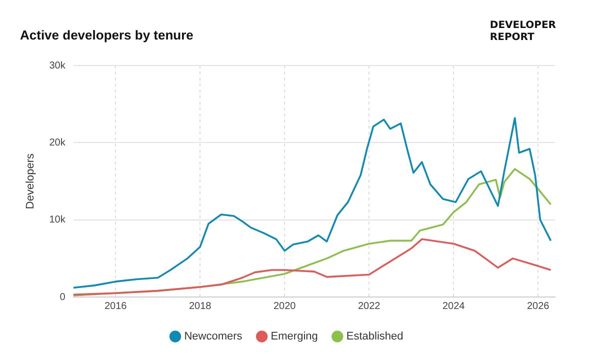 The height and width of the screenshot is (362, 600). I want to click on x-tick-label: 2016, so click(116, 306).